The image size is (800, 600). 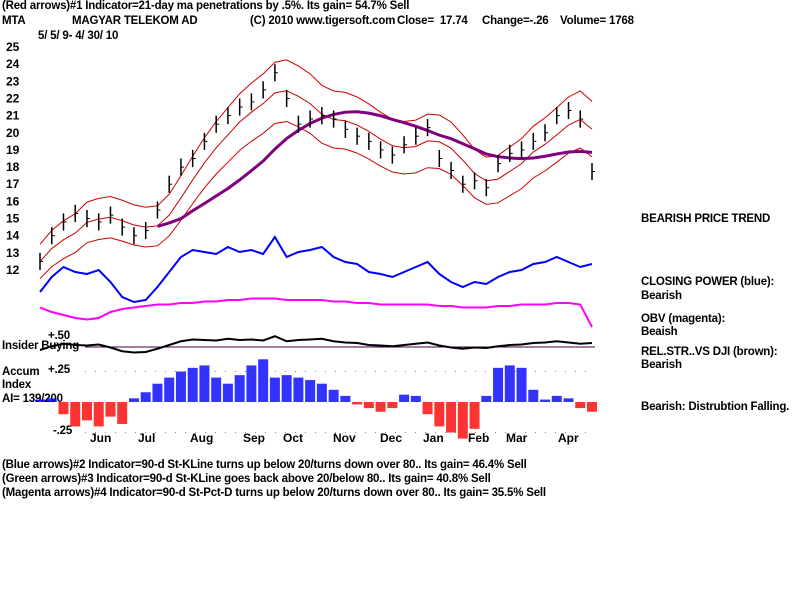 What do you see at coordinates (13, 116) in the screenshot?
I see `y-tick-label: 21` at bounding box center [13, 116].